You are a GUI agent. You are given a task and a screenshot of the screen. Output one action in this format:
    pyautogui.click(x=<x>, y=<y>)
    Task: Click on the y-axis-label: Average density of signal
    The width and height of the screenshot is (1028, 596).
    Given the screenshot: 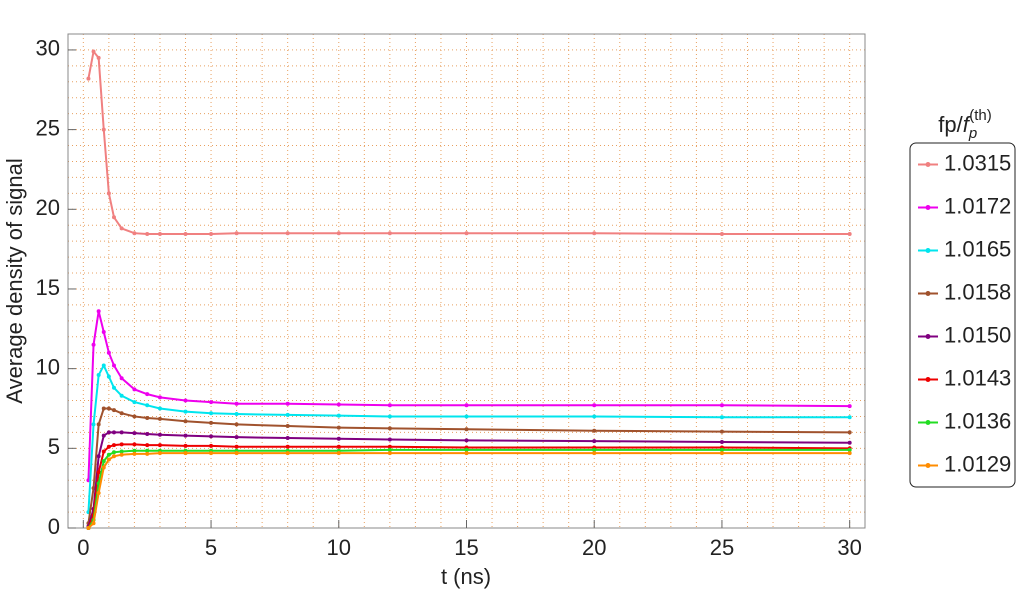 What is the action you would take?
    pyautogui.click(x=14, y=280)
    